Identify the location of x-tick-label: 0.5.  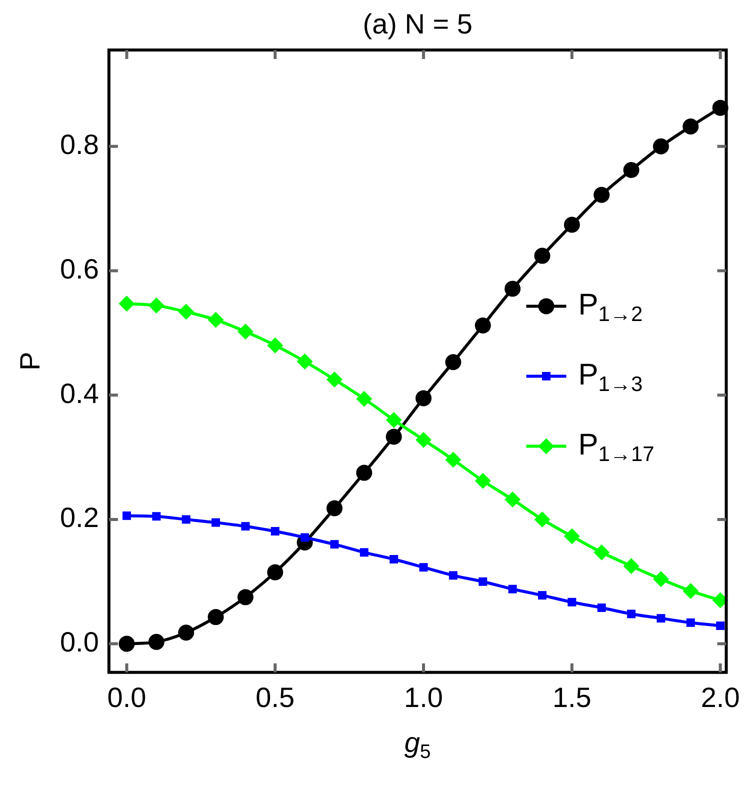
(275, 697).